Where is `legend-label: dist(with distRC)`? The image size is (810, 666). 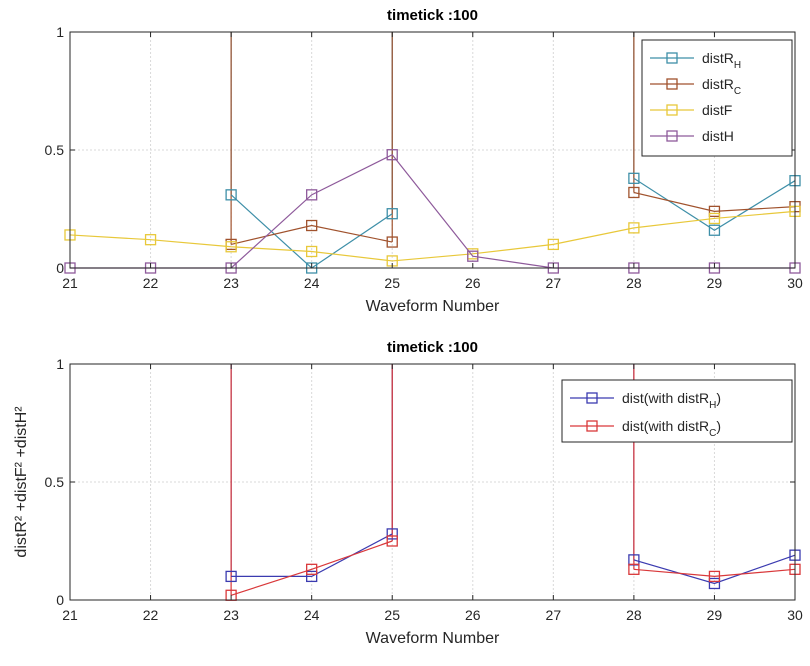 legend-label: dist(with distRC) is located at coordinates (671, 428).